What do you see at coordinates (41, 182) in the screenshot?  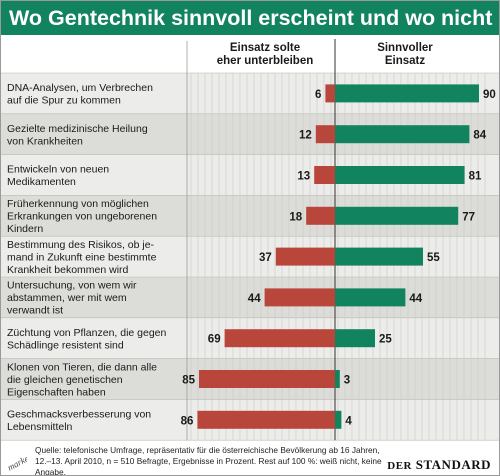 I see `category-label: Medikamenten` at bounding box center [41, 182].